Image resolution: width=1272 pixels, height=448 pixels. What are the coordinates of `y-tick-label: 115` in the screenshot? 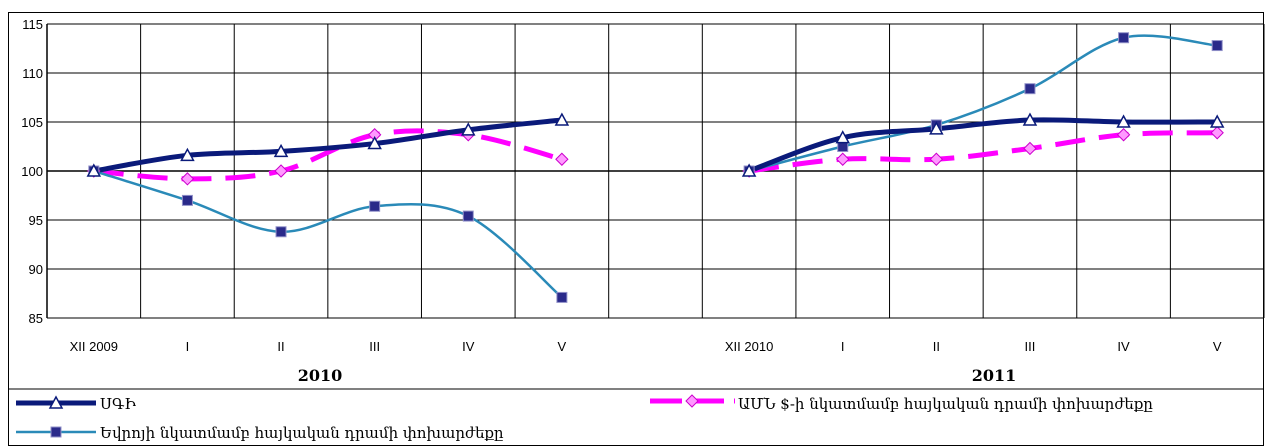 It's located at (32, 24).